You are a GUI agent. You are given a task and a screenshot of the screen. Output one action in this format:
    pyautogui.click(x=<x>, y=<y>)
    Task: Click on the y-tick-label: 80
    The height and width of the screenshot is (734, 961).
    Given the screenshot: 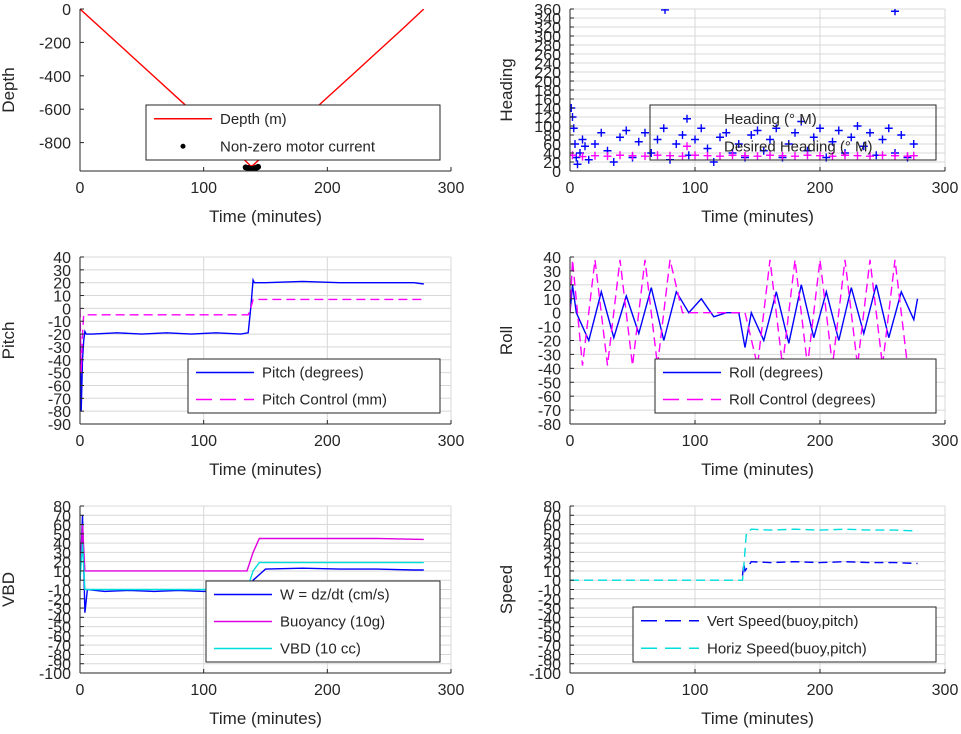 What is the action you would take?
    pyautogui.click(x=62, y=507)
    